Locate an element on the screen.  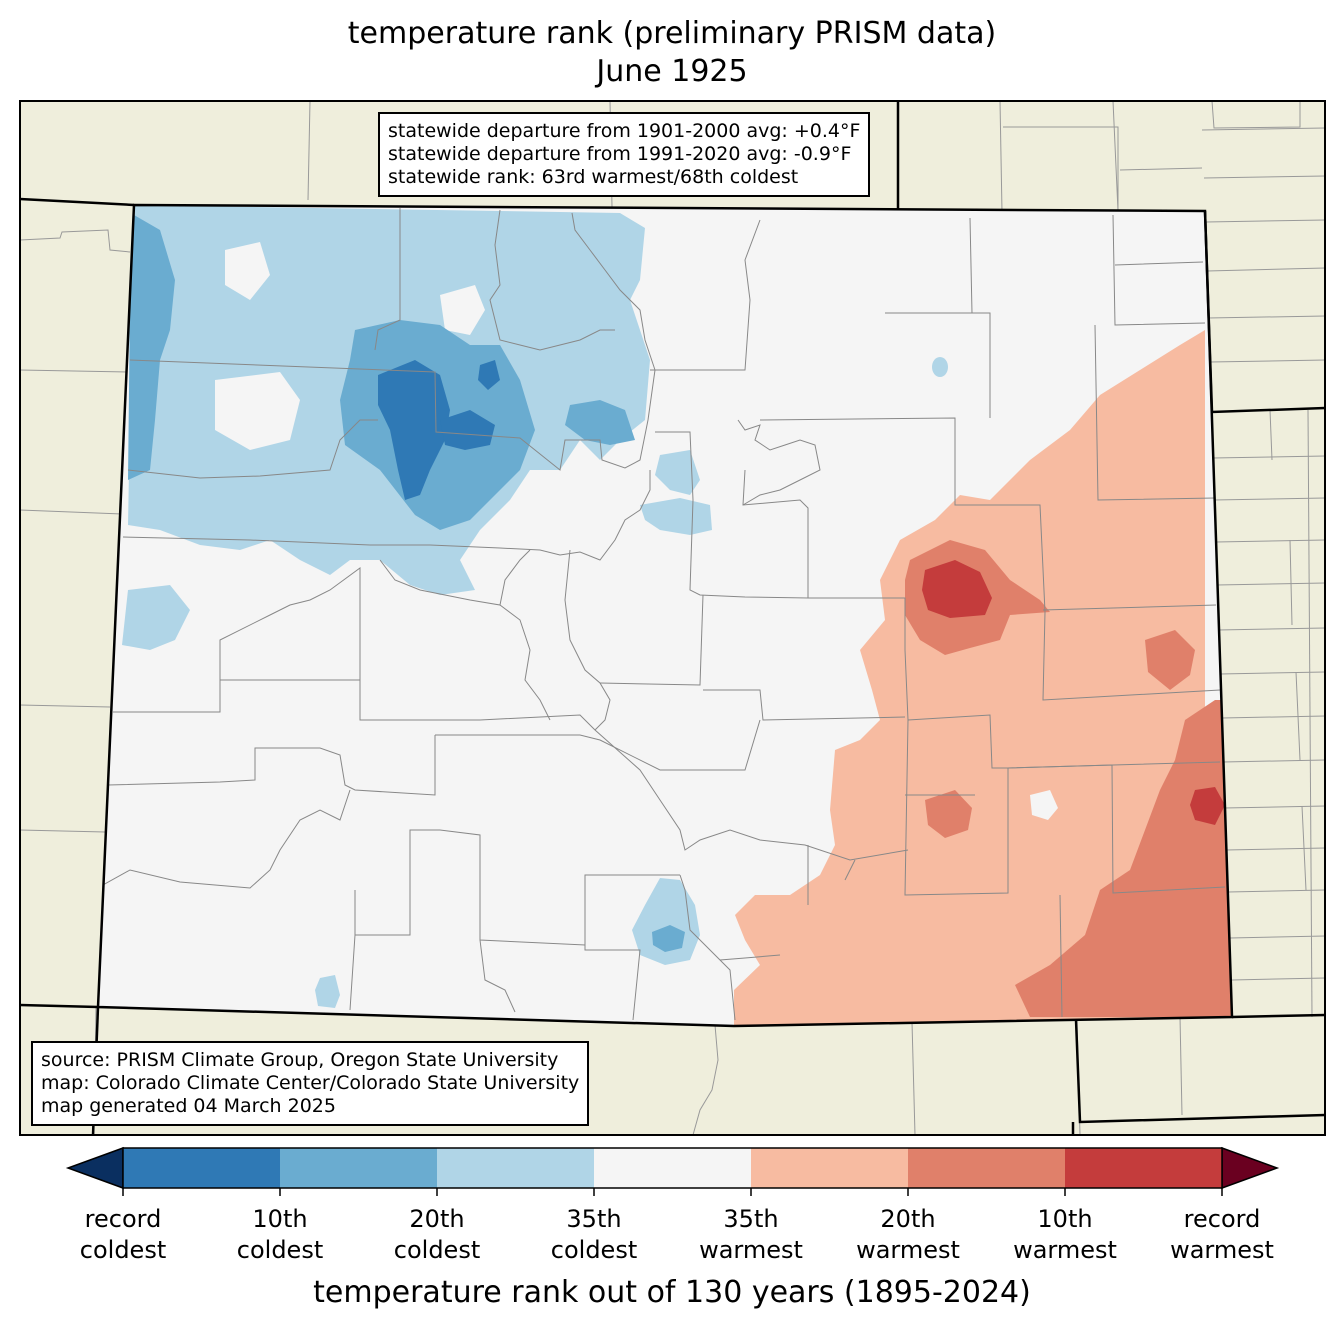
map-title-line2: June 1925 is located at coordinates (672, 71).